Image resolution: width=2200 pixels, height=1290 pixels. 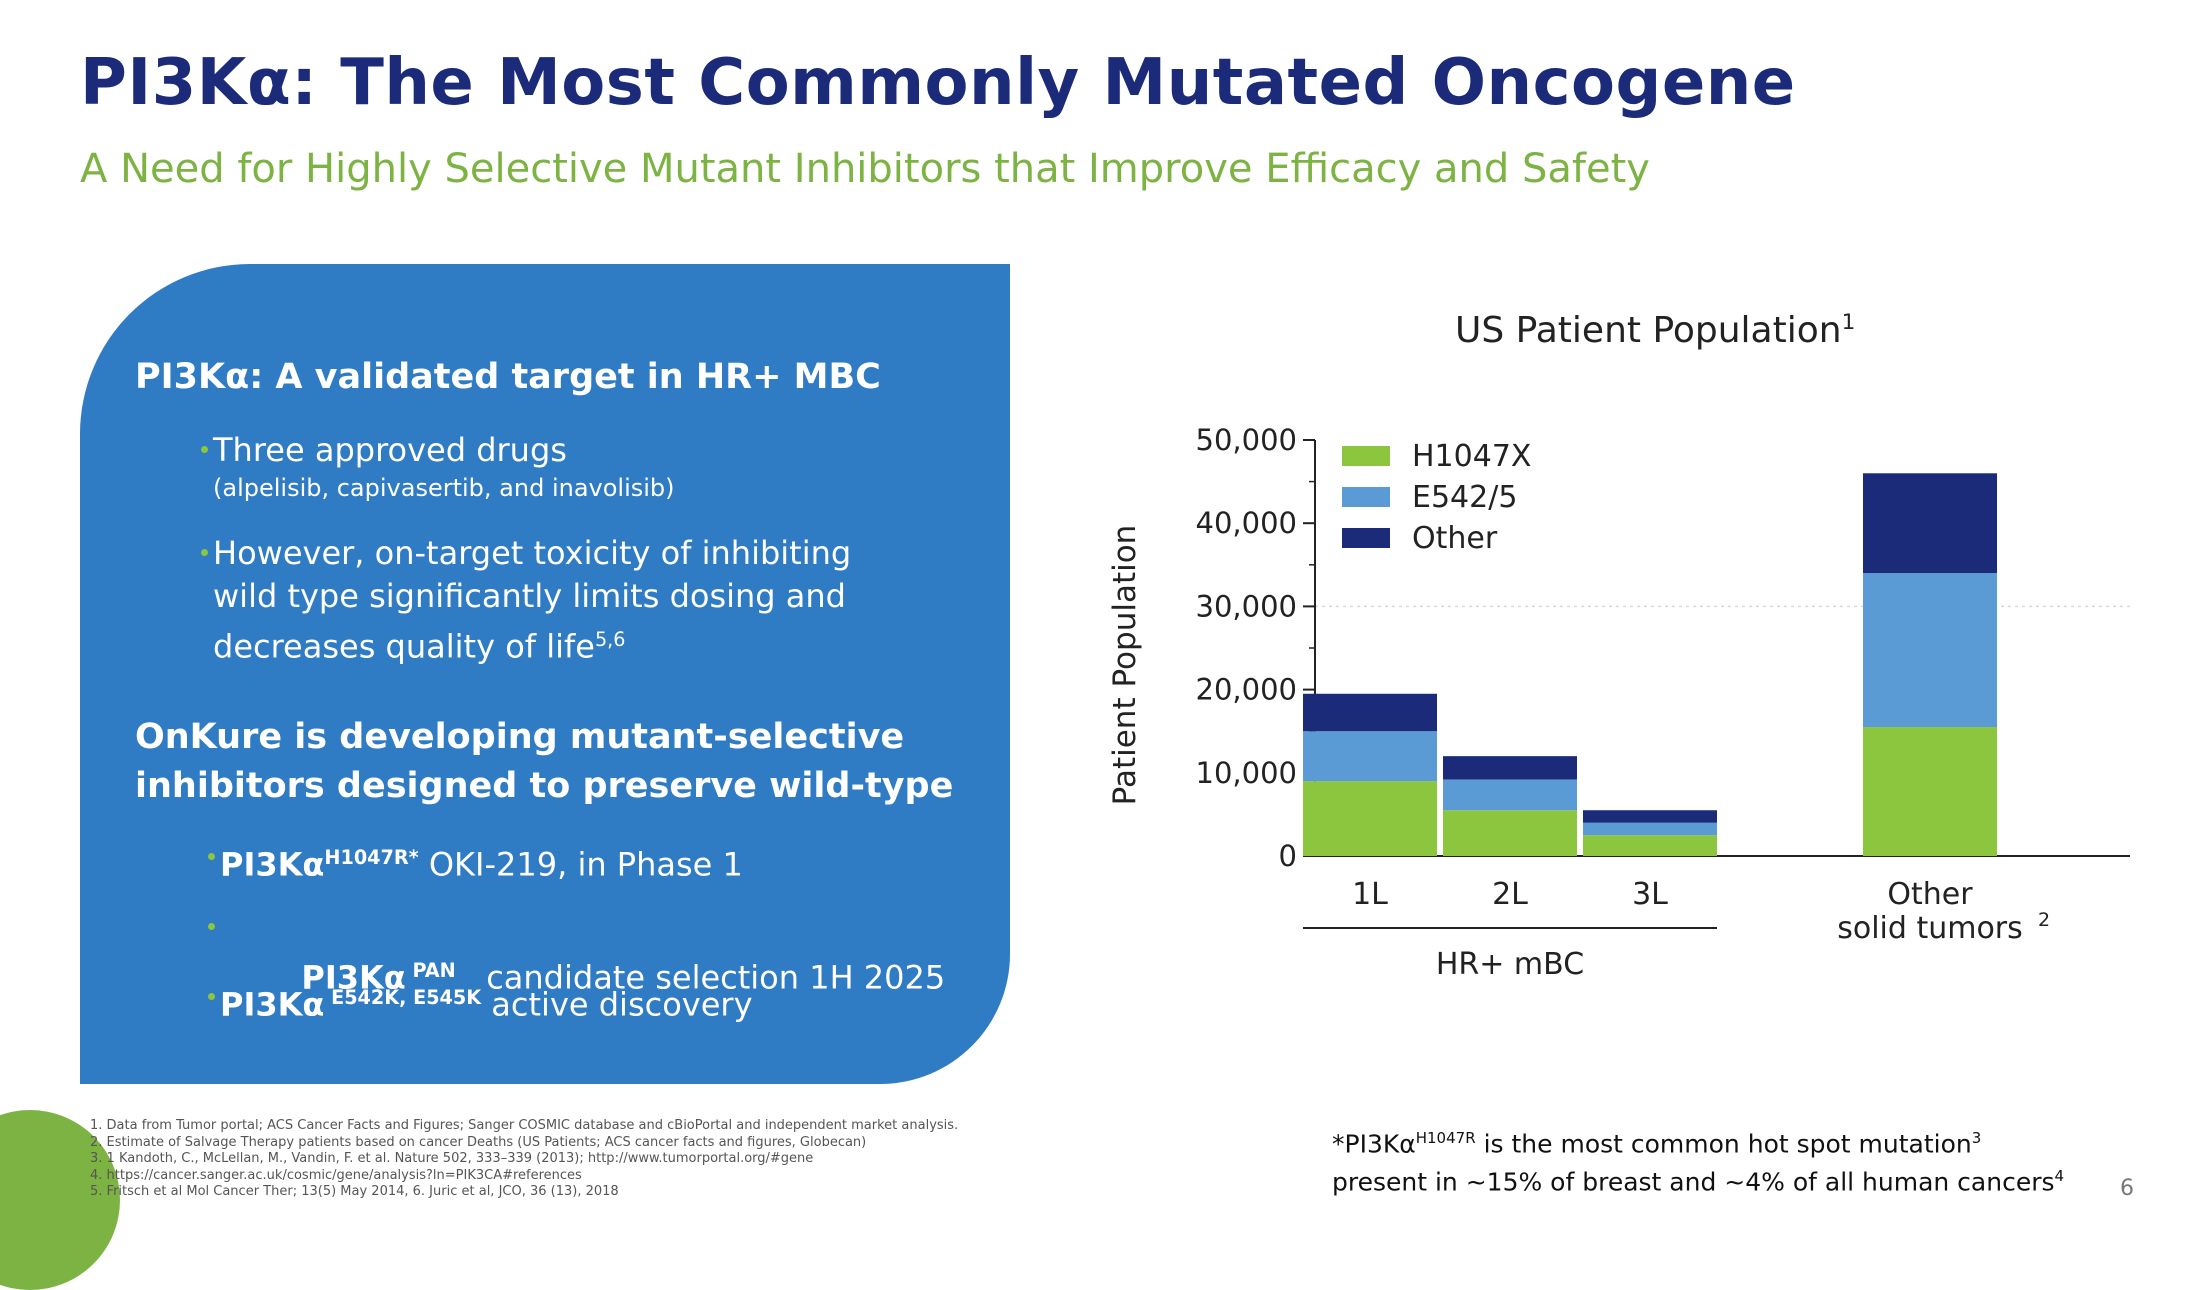 I want to click on note-line1: is the most common hot spot mutation, so click(x=1723, y=1144).